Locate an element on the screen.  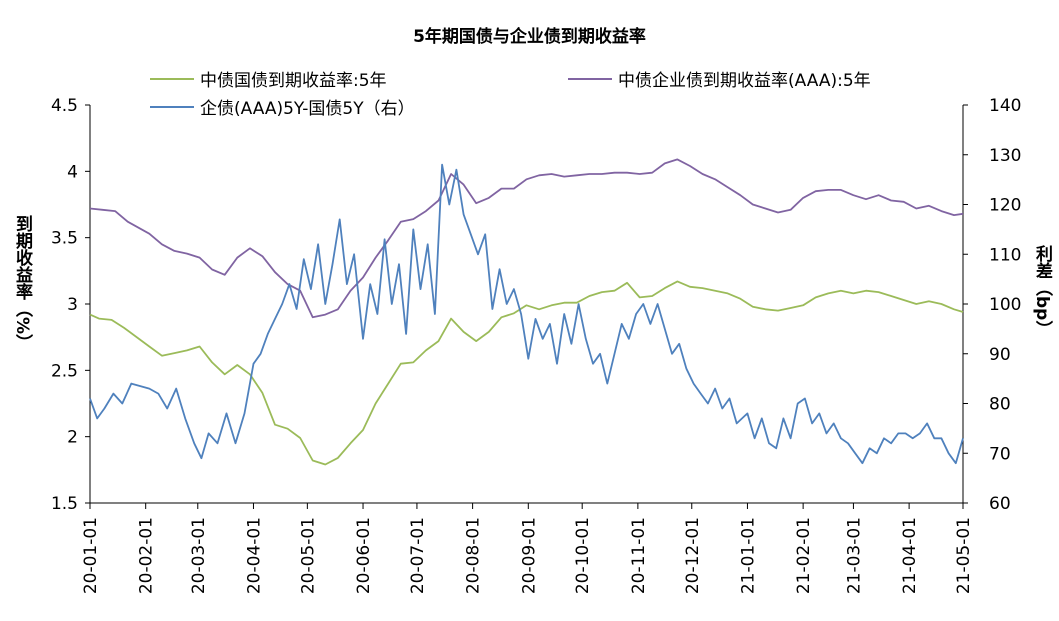
left-tick-label: 4.5 is located at coordinates (64, 106).